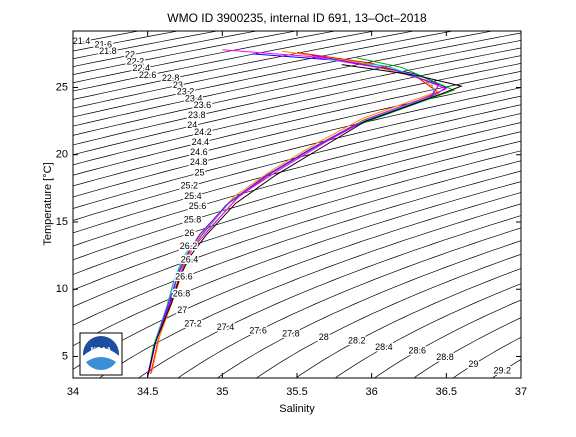  What do you see at coordinates (190, 186) in the screenshot?
I see `contour-label: 25.2` at bounding box center [190, 186].